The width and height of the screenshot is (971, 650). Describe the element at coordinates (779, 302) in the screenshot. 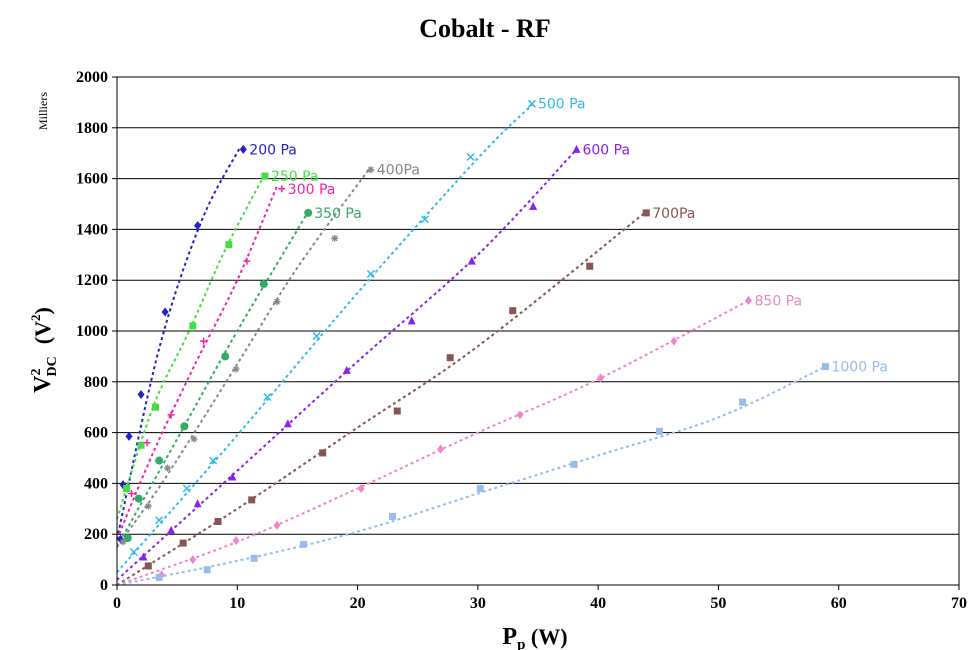

I see `series-label-850-pa: 850 Pa` at that location.